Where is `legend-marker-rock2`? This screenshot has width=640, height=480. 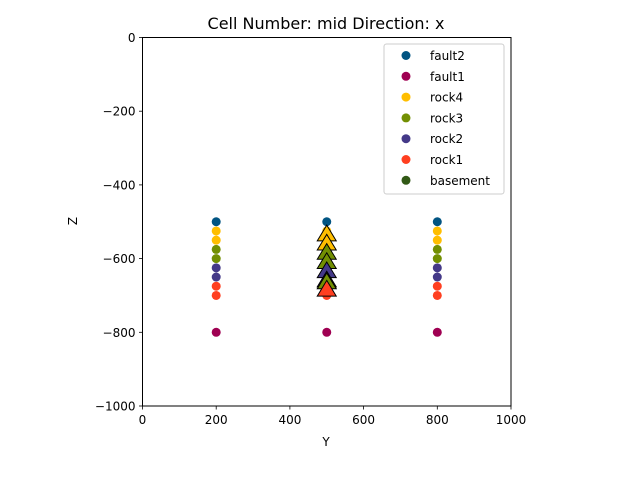 legend-marker-rock2 is located at coordinates (406, 139).